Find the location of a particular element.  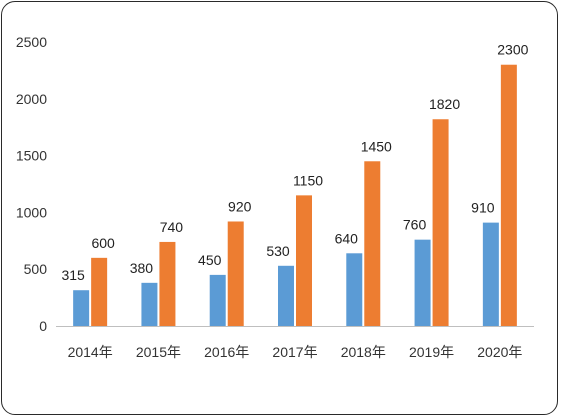

y-tick-label: 1500 is located at coordinates (31, 156).